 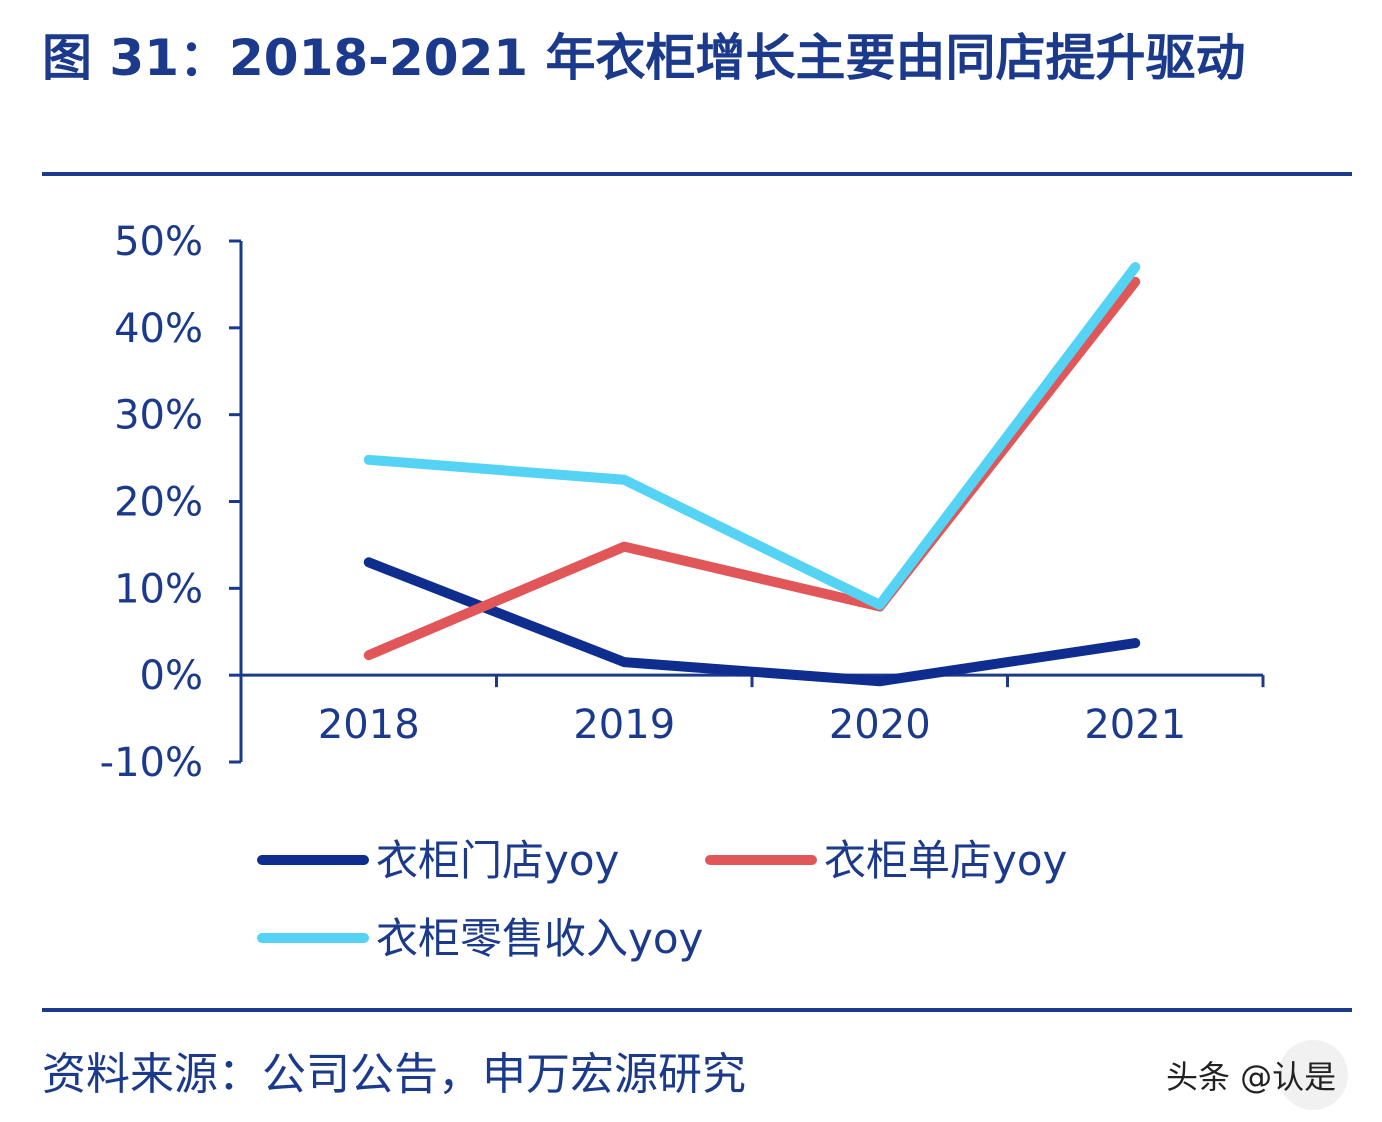 I want to click on legend-label: 衣柜门店yoy, so click(x=497, y=860).